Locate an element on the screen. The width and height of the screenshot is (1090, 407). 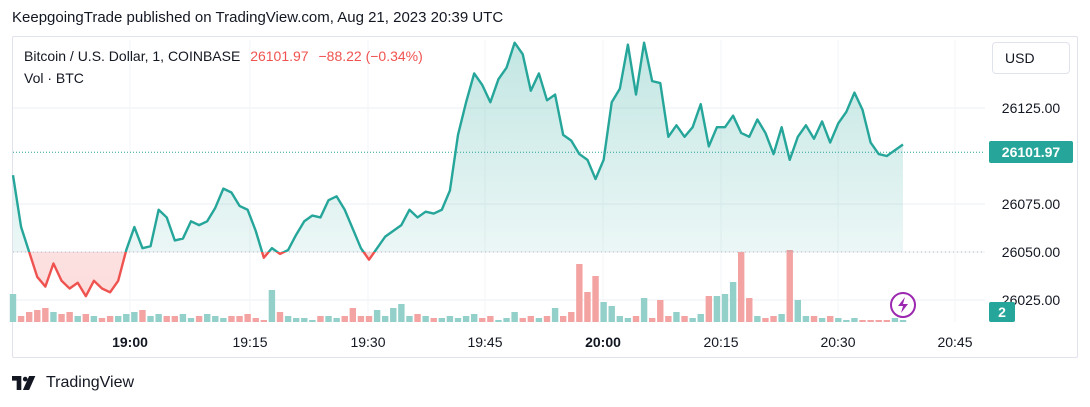
tradingview-logo: TradingView is located at coordinates (73, 383).